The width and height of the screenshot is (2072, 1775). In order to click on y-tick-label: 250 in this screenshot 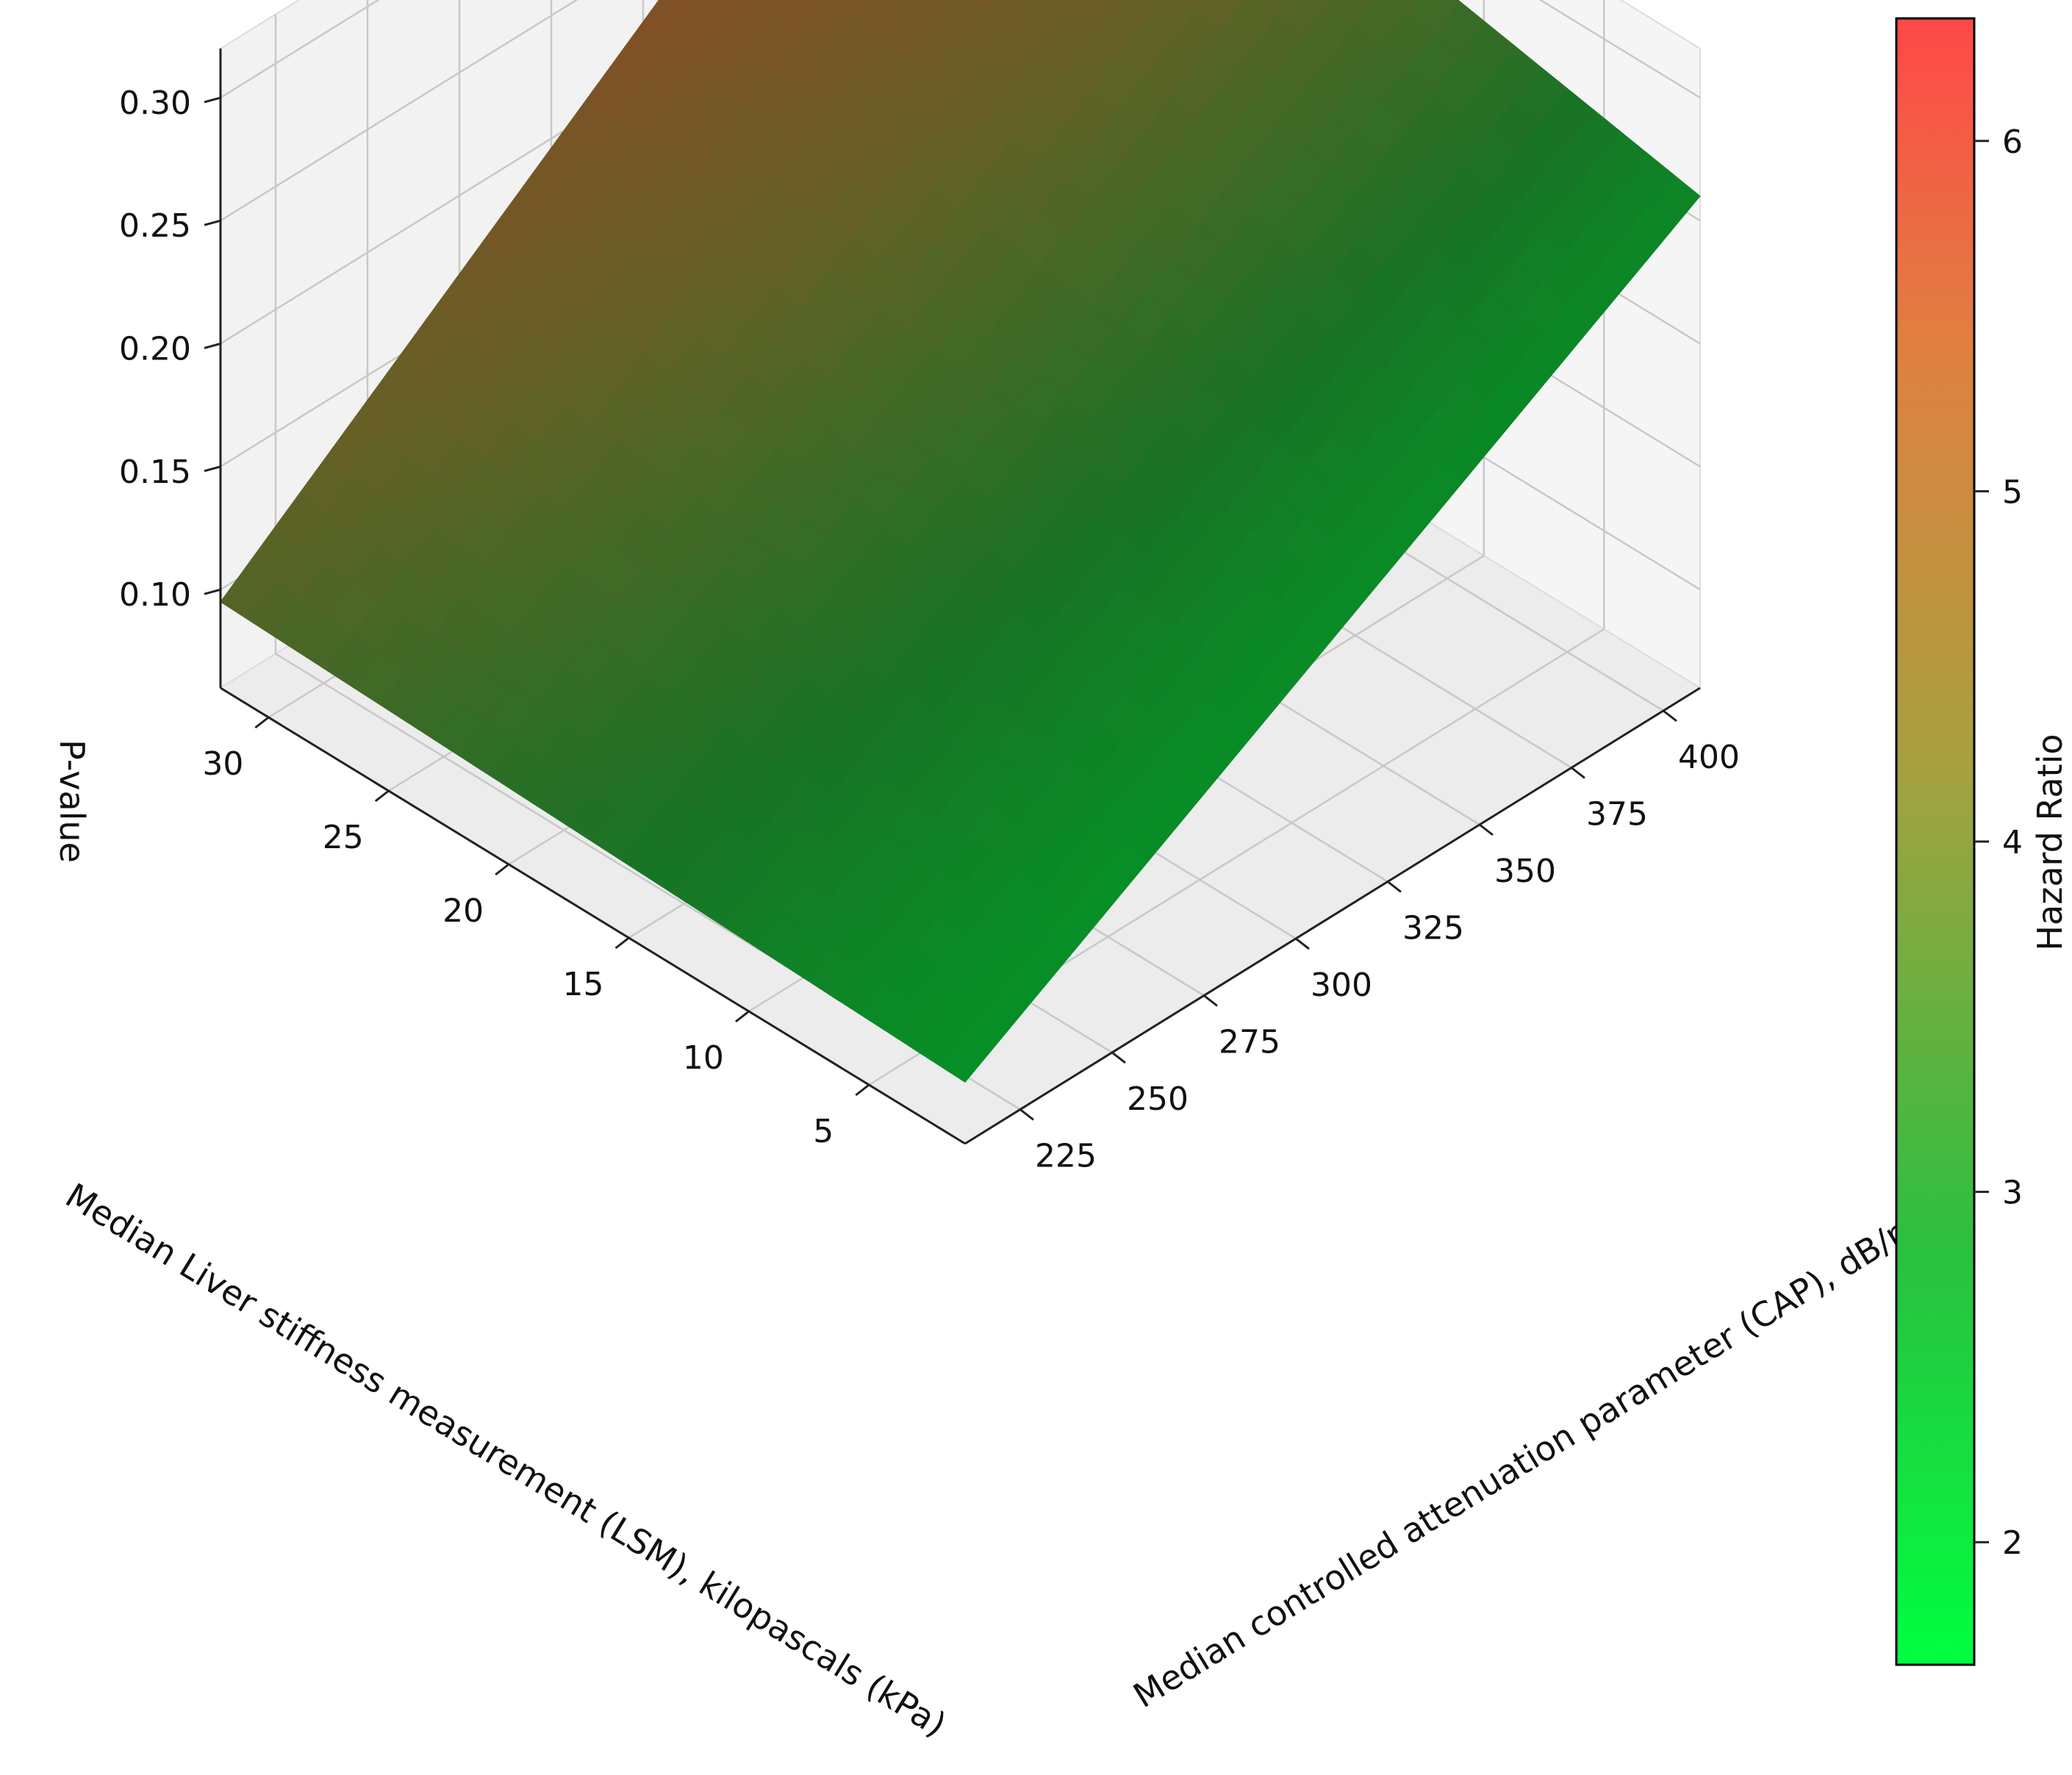, I will do `click(1158, 1099)`.